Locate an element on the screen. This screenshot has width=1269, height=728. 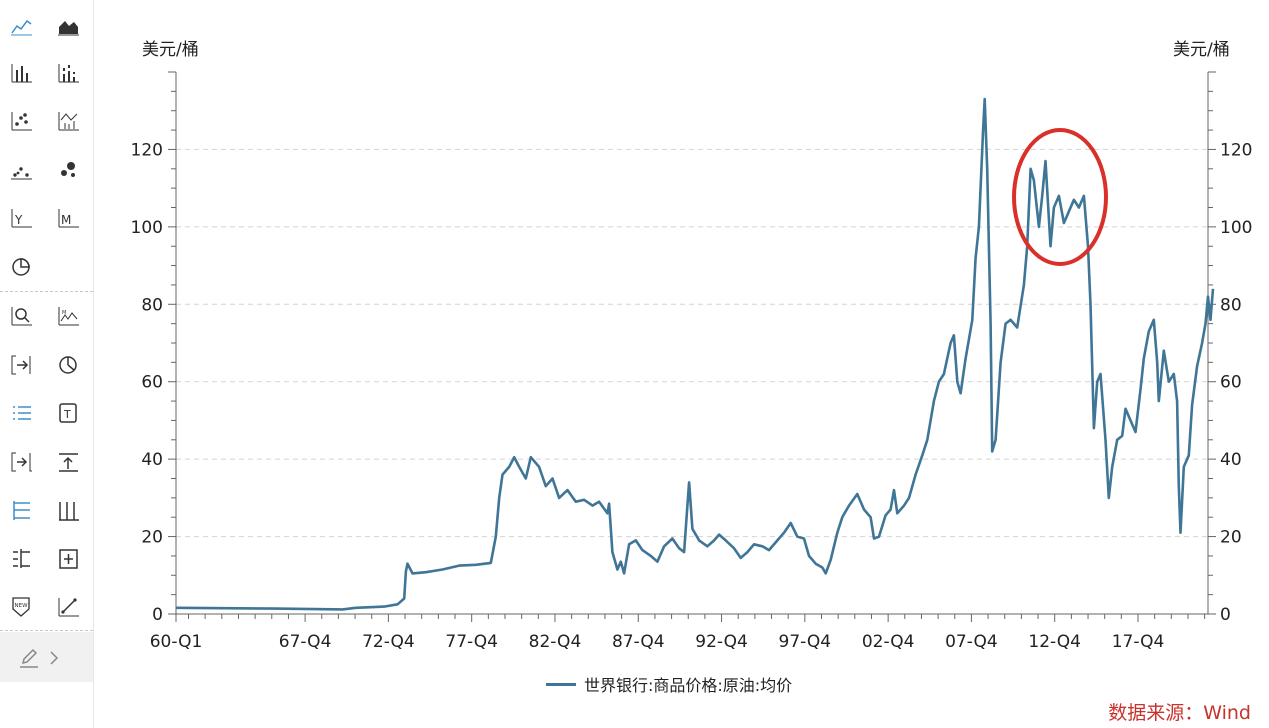
add-panel-button is located at coordinates (68, 558).